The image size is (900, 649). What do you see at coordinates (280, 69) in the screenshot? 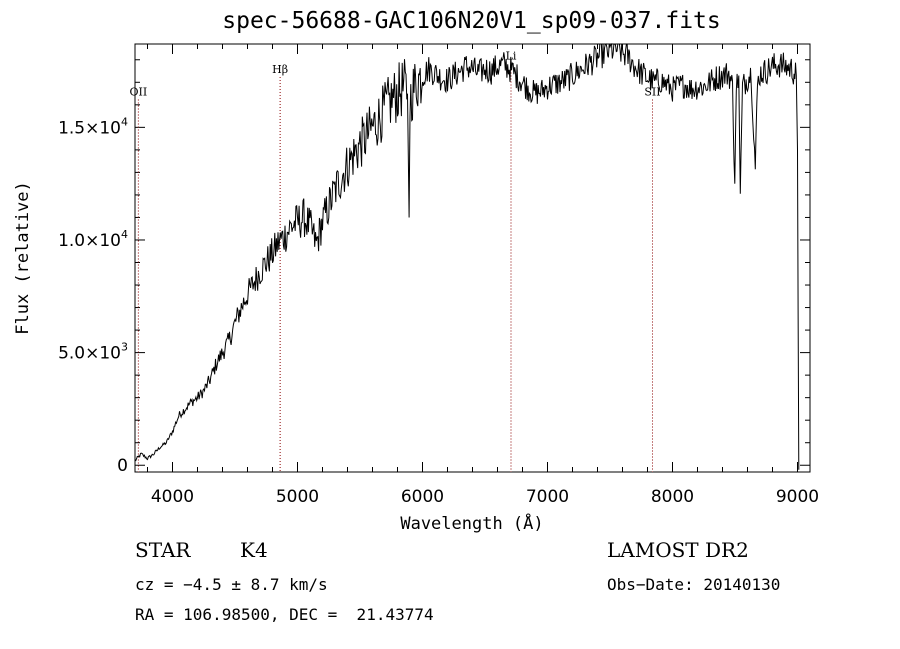
I see `spectral-line-label: Hβ` at bounding box center [280, 69].